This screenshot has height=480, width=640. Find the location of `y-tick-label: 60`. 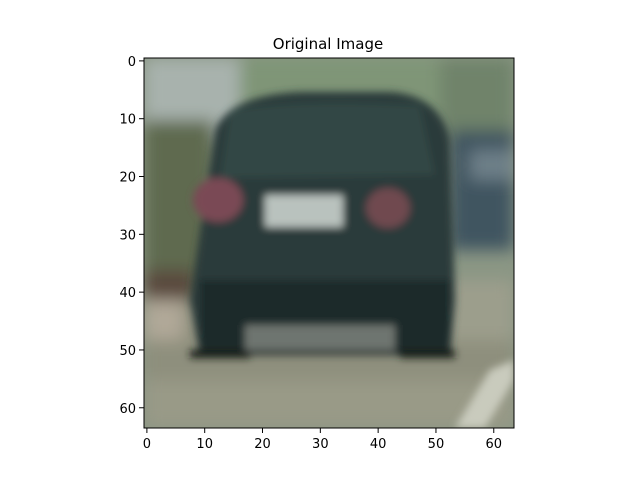

y-tick-label: 60 is located at coordinates (127, 409).